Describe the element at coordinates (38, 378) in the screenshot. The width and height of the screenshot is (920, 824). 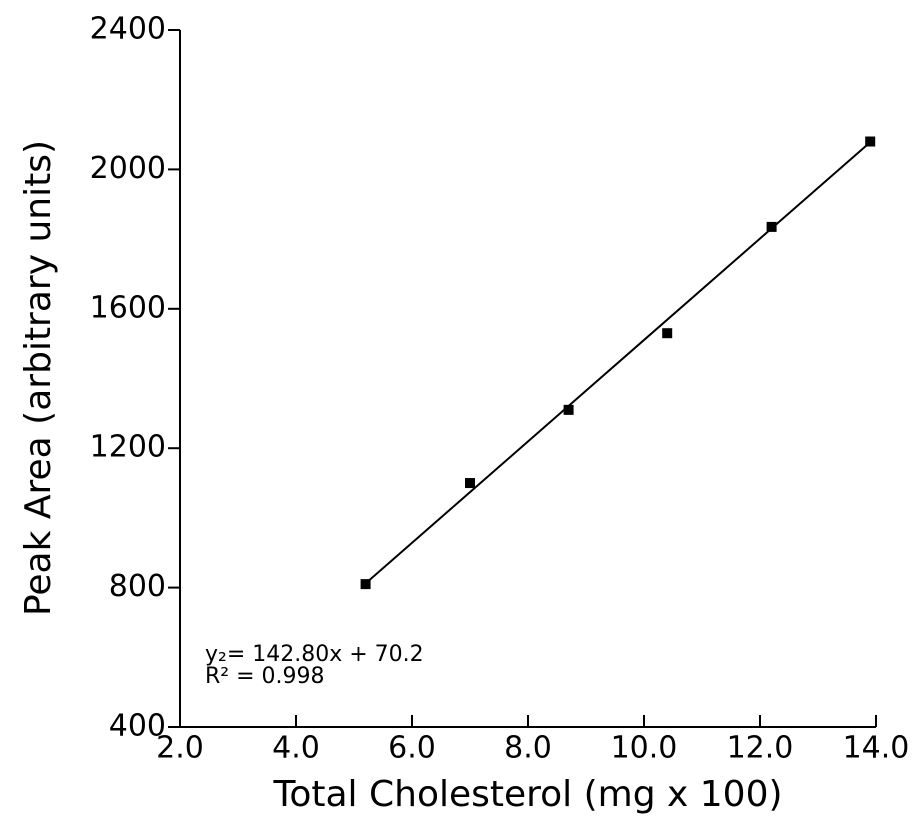
I see `y-axis-title: Peak Area (arbitrary units)` at that location.